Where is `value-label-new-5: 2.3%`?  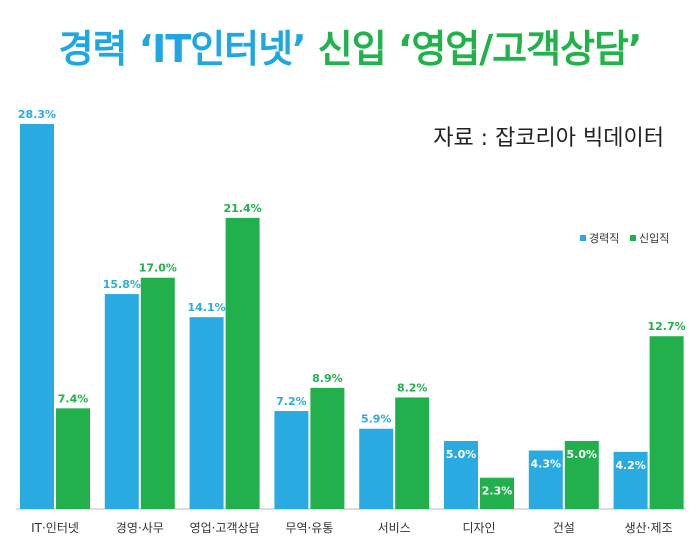 value-label-new-5: 2.3% is located at coordinates (497, 491).